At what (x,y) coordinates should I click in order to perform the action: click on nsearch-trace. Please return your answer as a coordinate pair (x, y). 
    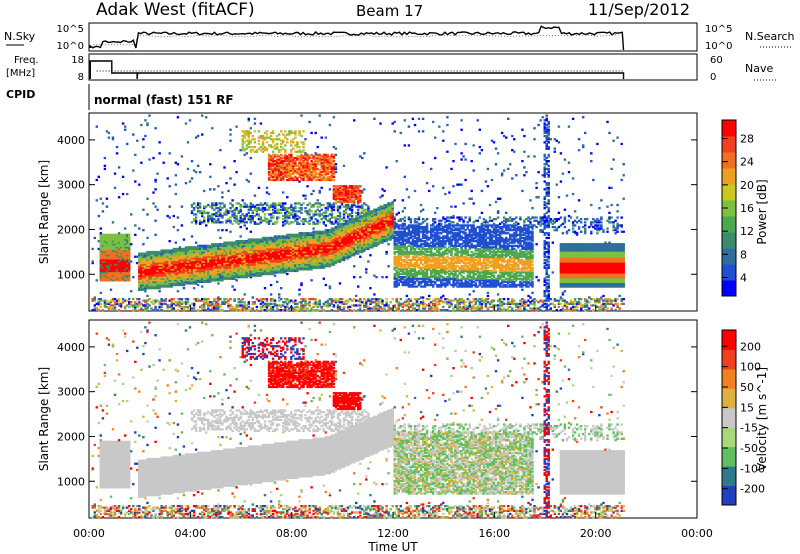
    Looking at the image, I should click on (356, 40).